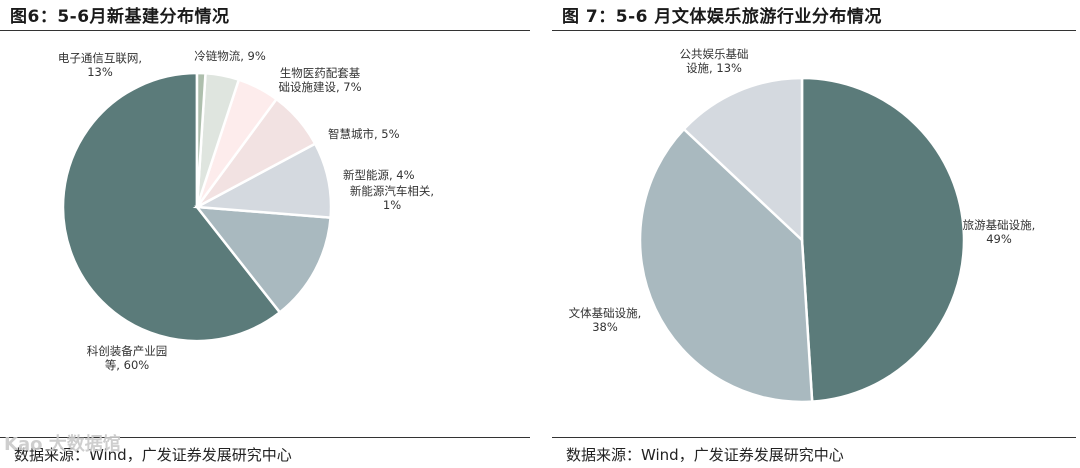 The image size is (1080, 468). I want to click on right-source-rule, so click(814, 437).